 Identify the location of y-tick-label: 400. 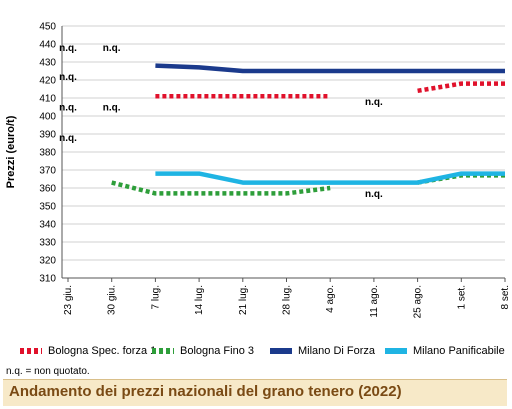
(47, 117).